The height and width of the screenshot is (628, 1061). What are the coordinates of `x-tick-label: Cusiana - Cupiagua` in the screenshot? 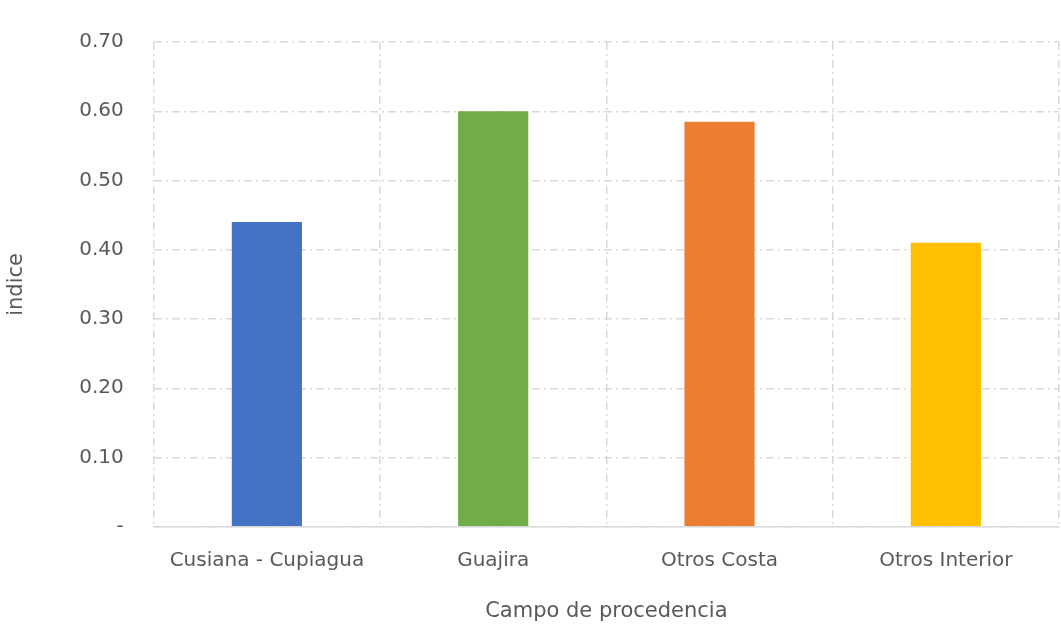 It's located at (267, 559).